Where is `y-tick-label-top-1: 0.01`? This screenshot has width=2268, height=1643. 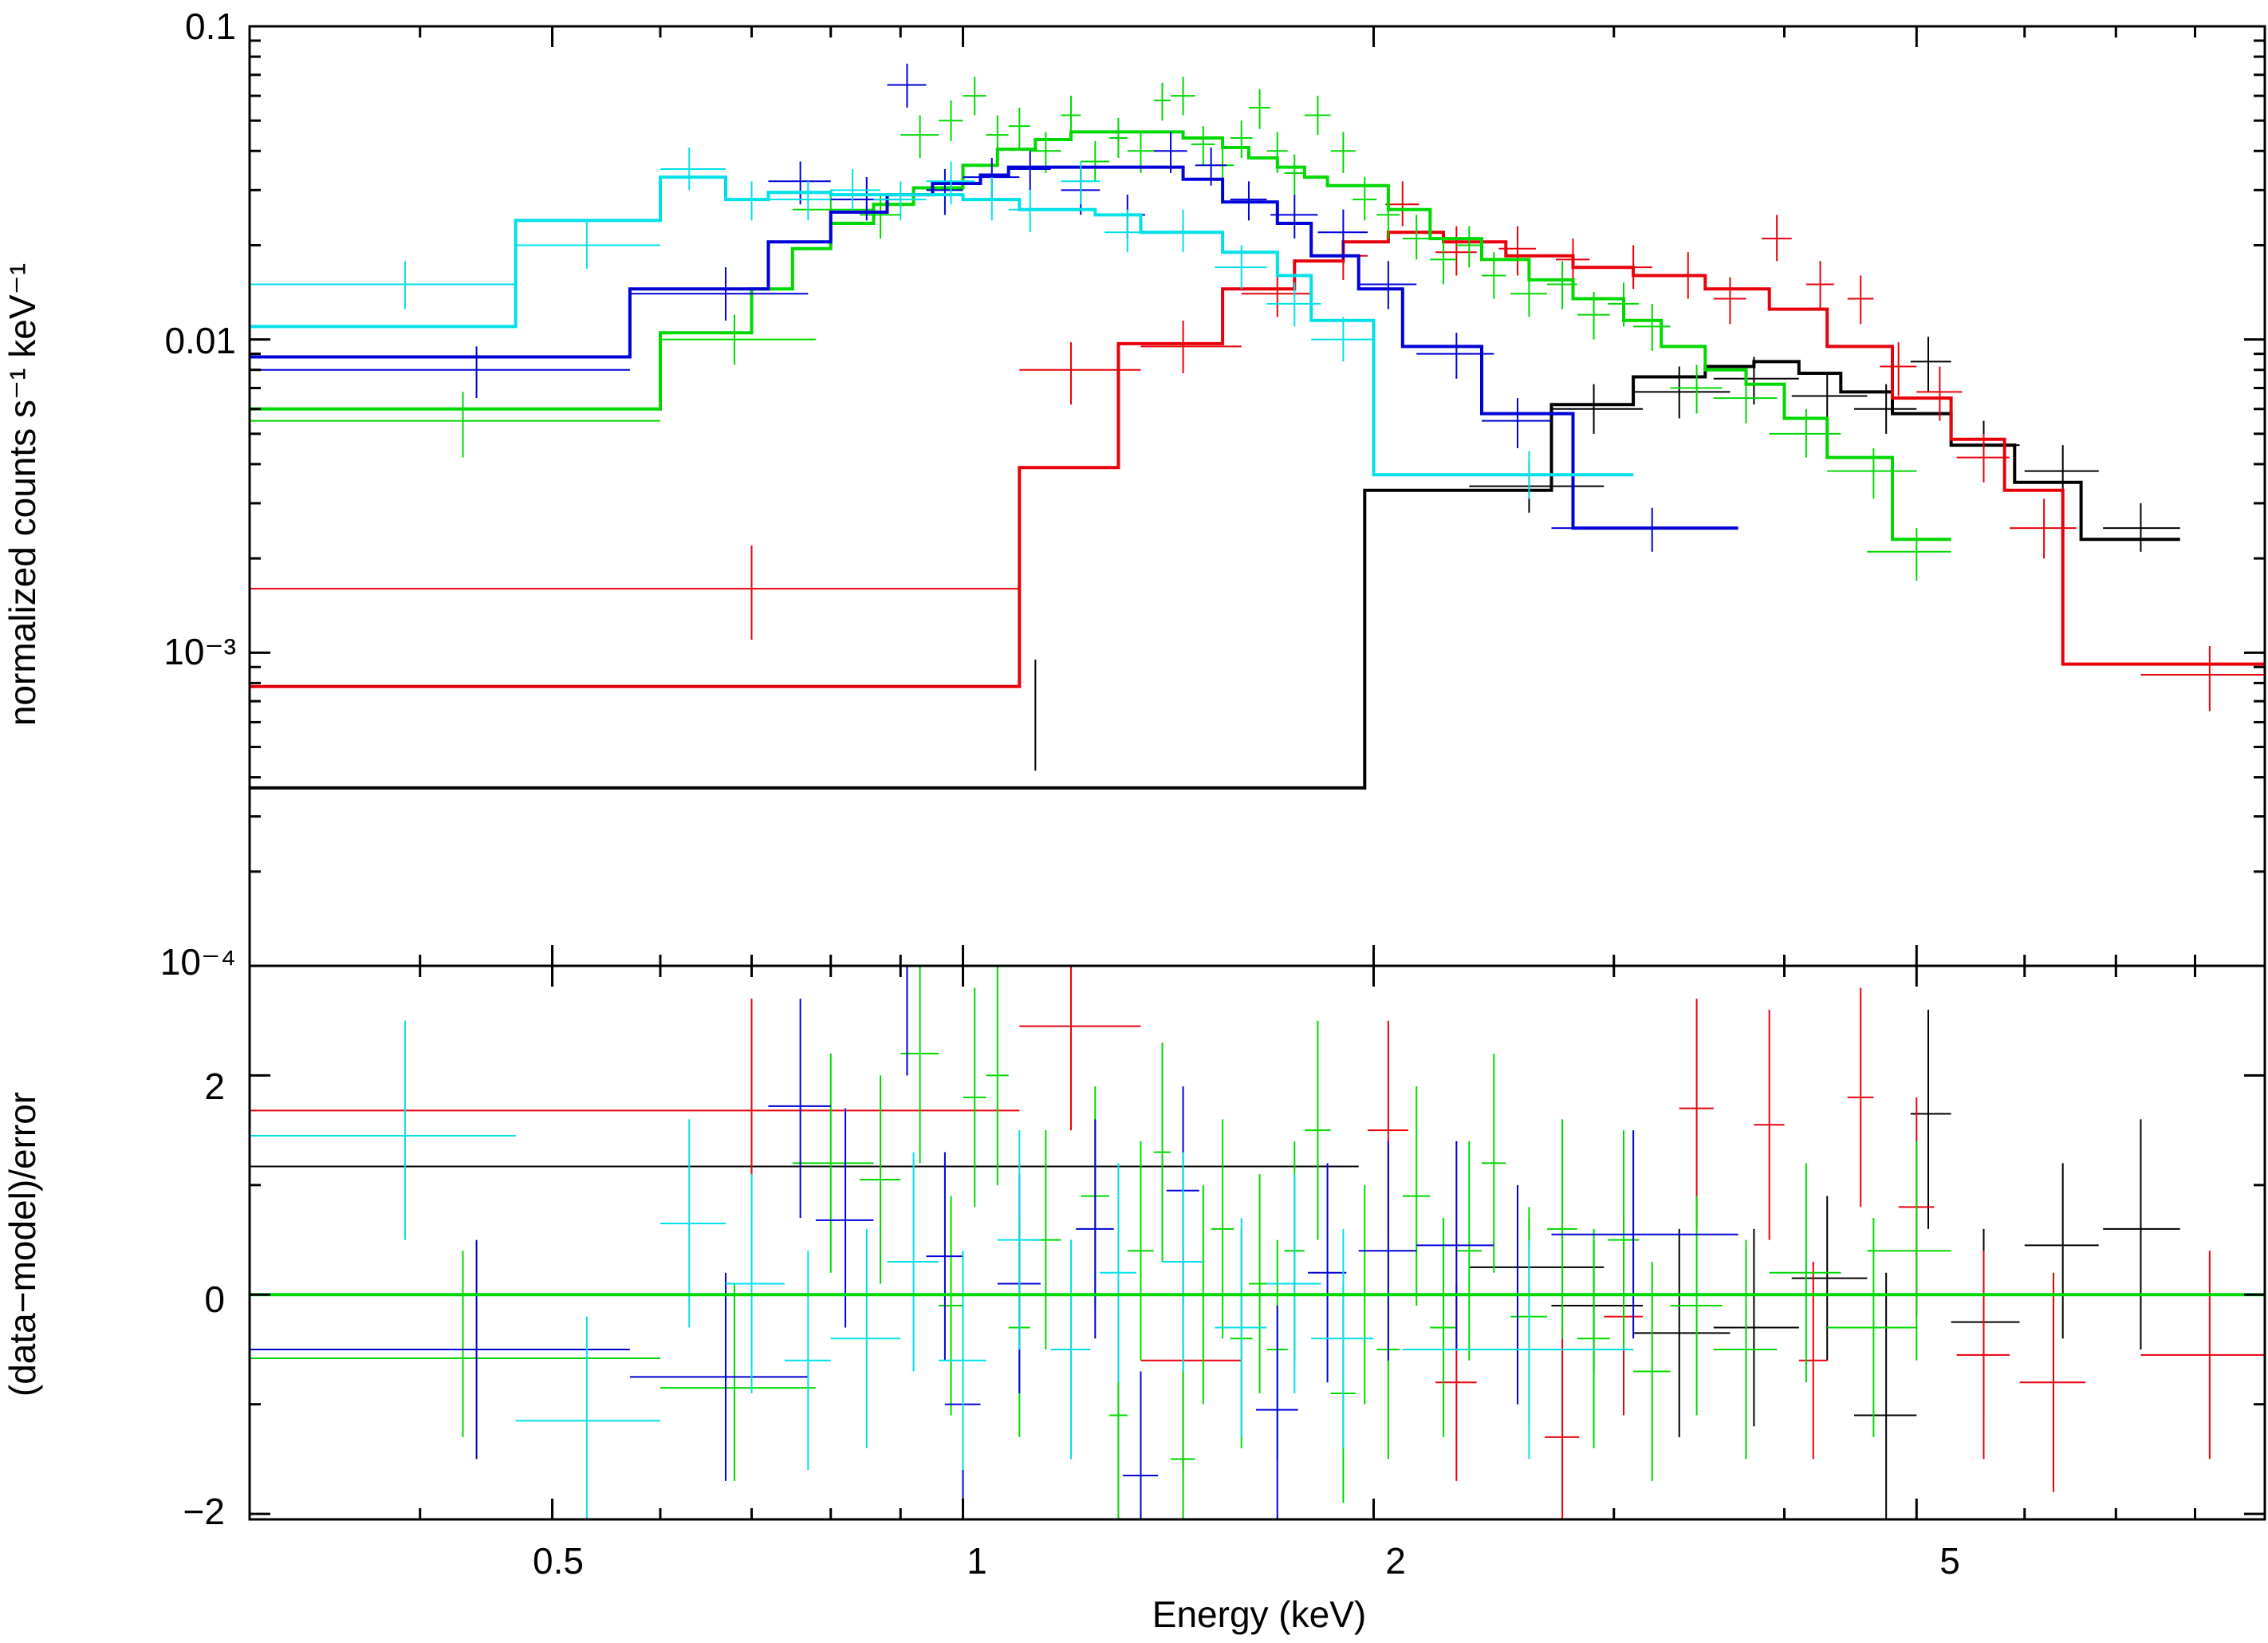
y-tick-label-top-1: 0.01 is located at coordinates (200, 341).